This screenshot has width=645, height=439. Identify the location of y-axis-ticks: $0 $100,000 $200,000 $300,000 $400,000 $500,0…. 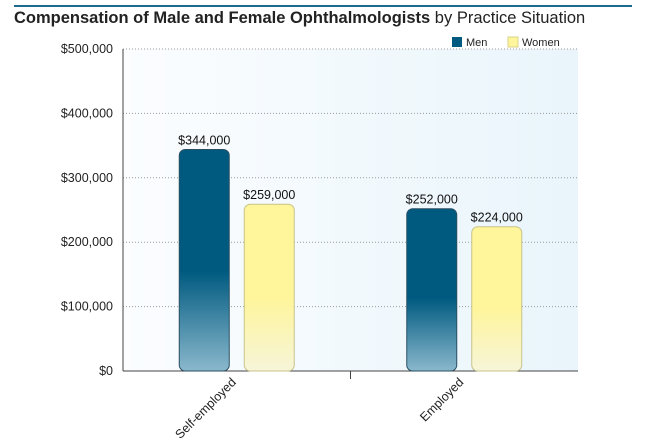
(87, 210).